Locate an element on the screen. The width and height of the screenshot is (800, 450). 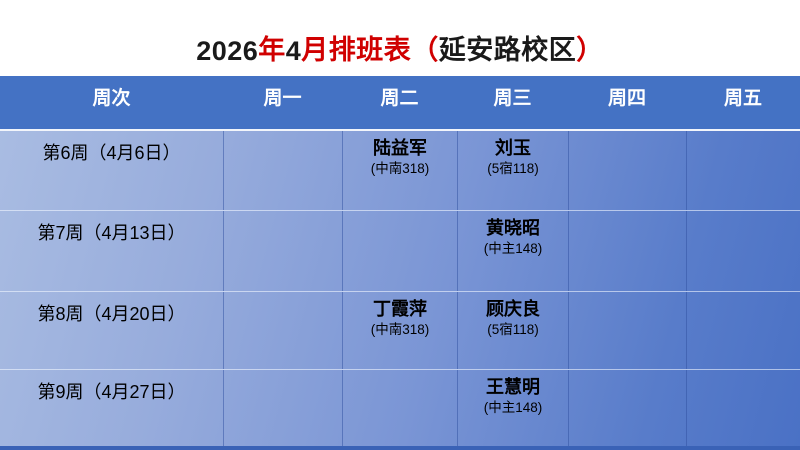
table-header-row: 周次 周一 周二 周三 周四 周五 is located at coordinates (400, 102).